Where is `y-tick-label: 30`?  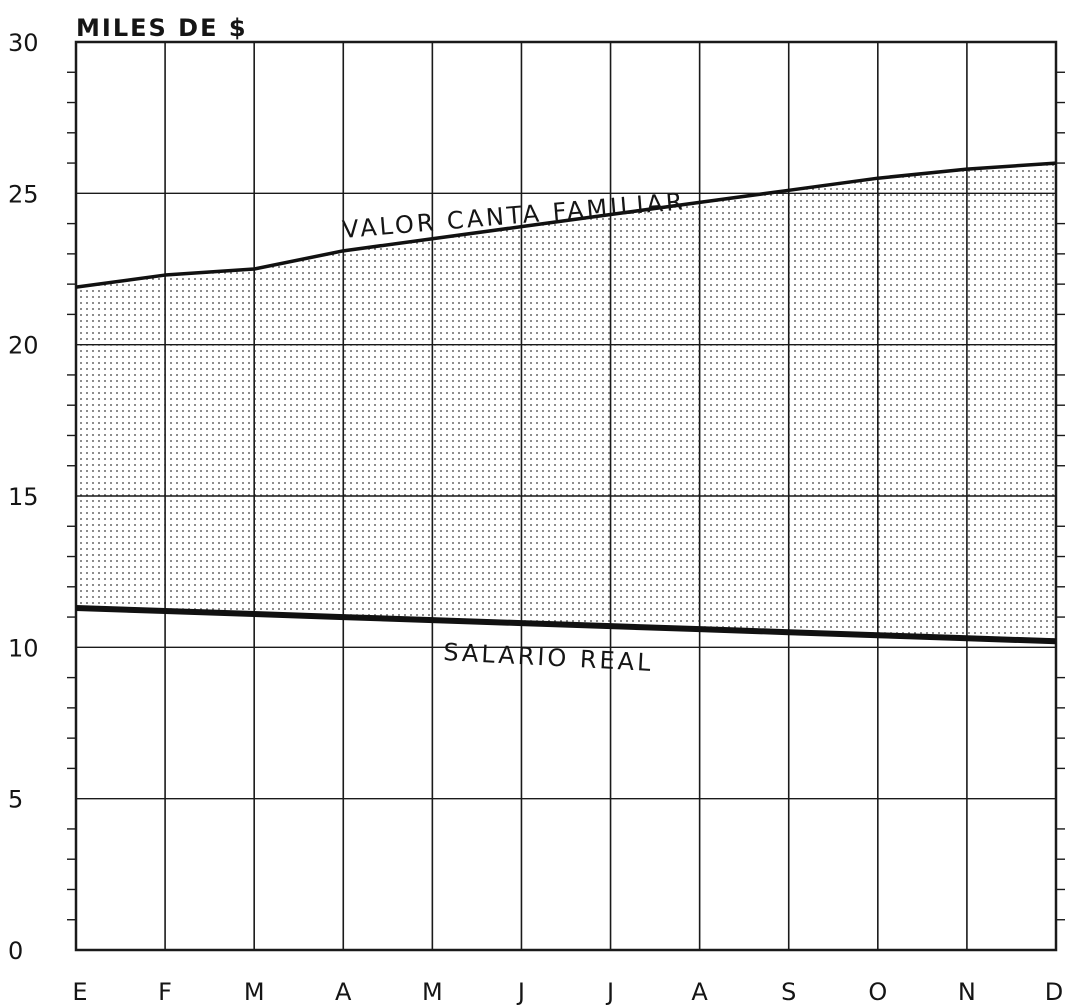 y-tick-label: 30 is located at coordinates (23, 43).